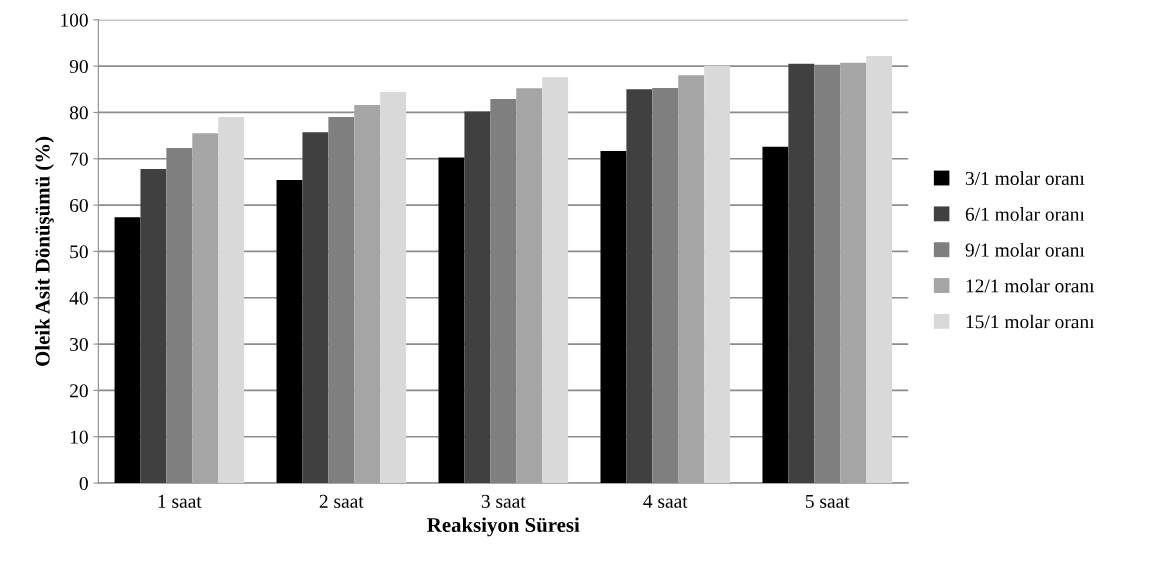 The image size is (1157, 565). What do you see at coordinates (83, 483) in the screenshot?
I see `y-tick-label: 0` at bounding box center [83, 483].